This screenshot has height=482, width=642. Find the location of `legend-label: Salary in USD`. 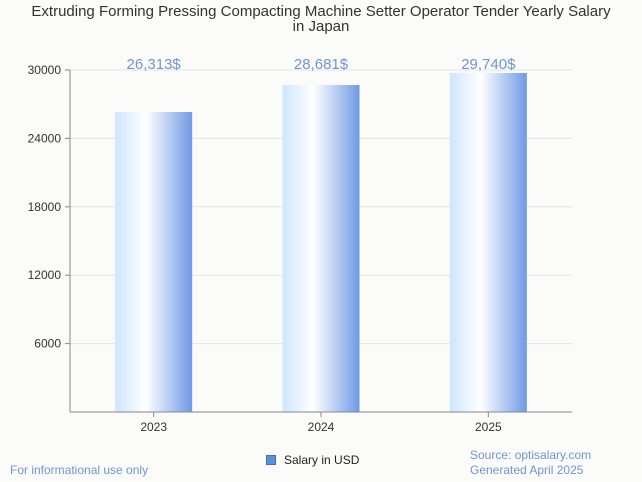

legend-label: Salary in USD is located at coordinates (322, 460).